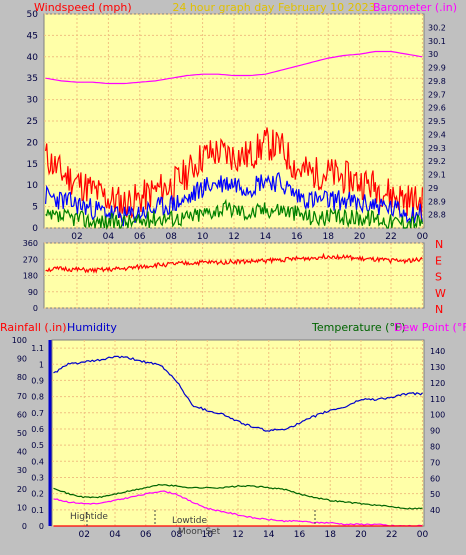  Describe the element at coordinates (435, 447) in the screenshot. I see `temperature-tick-label: 80` at that location.